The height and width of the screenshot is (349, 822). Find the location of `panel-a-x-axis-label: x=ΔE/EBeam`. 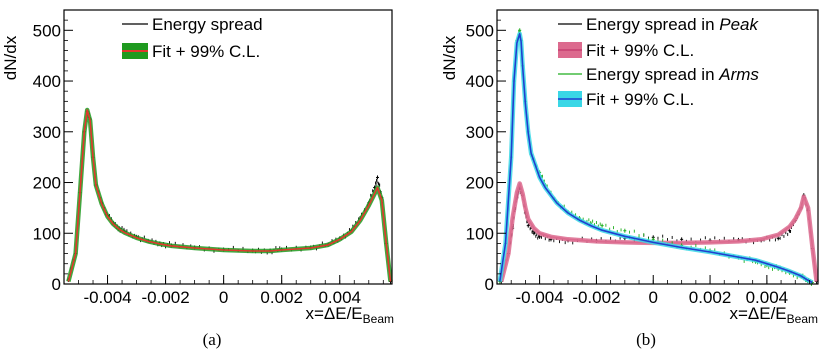

panel-a-x-axis-label: x=ΔE/EBeam is located at coordinates (349, 315).